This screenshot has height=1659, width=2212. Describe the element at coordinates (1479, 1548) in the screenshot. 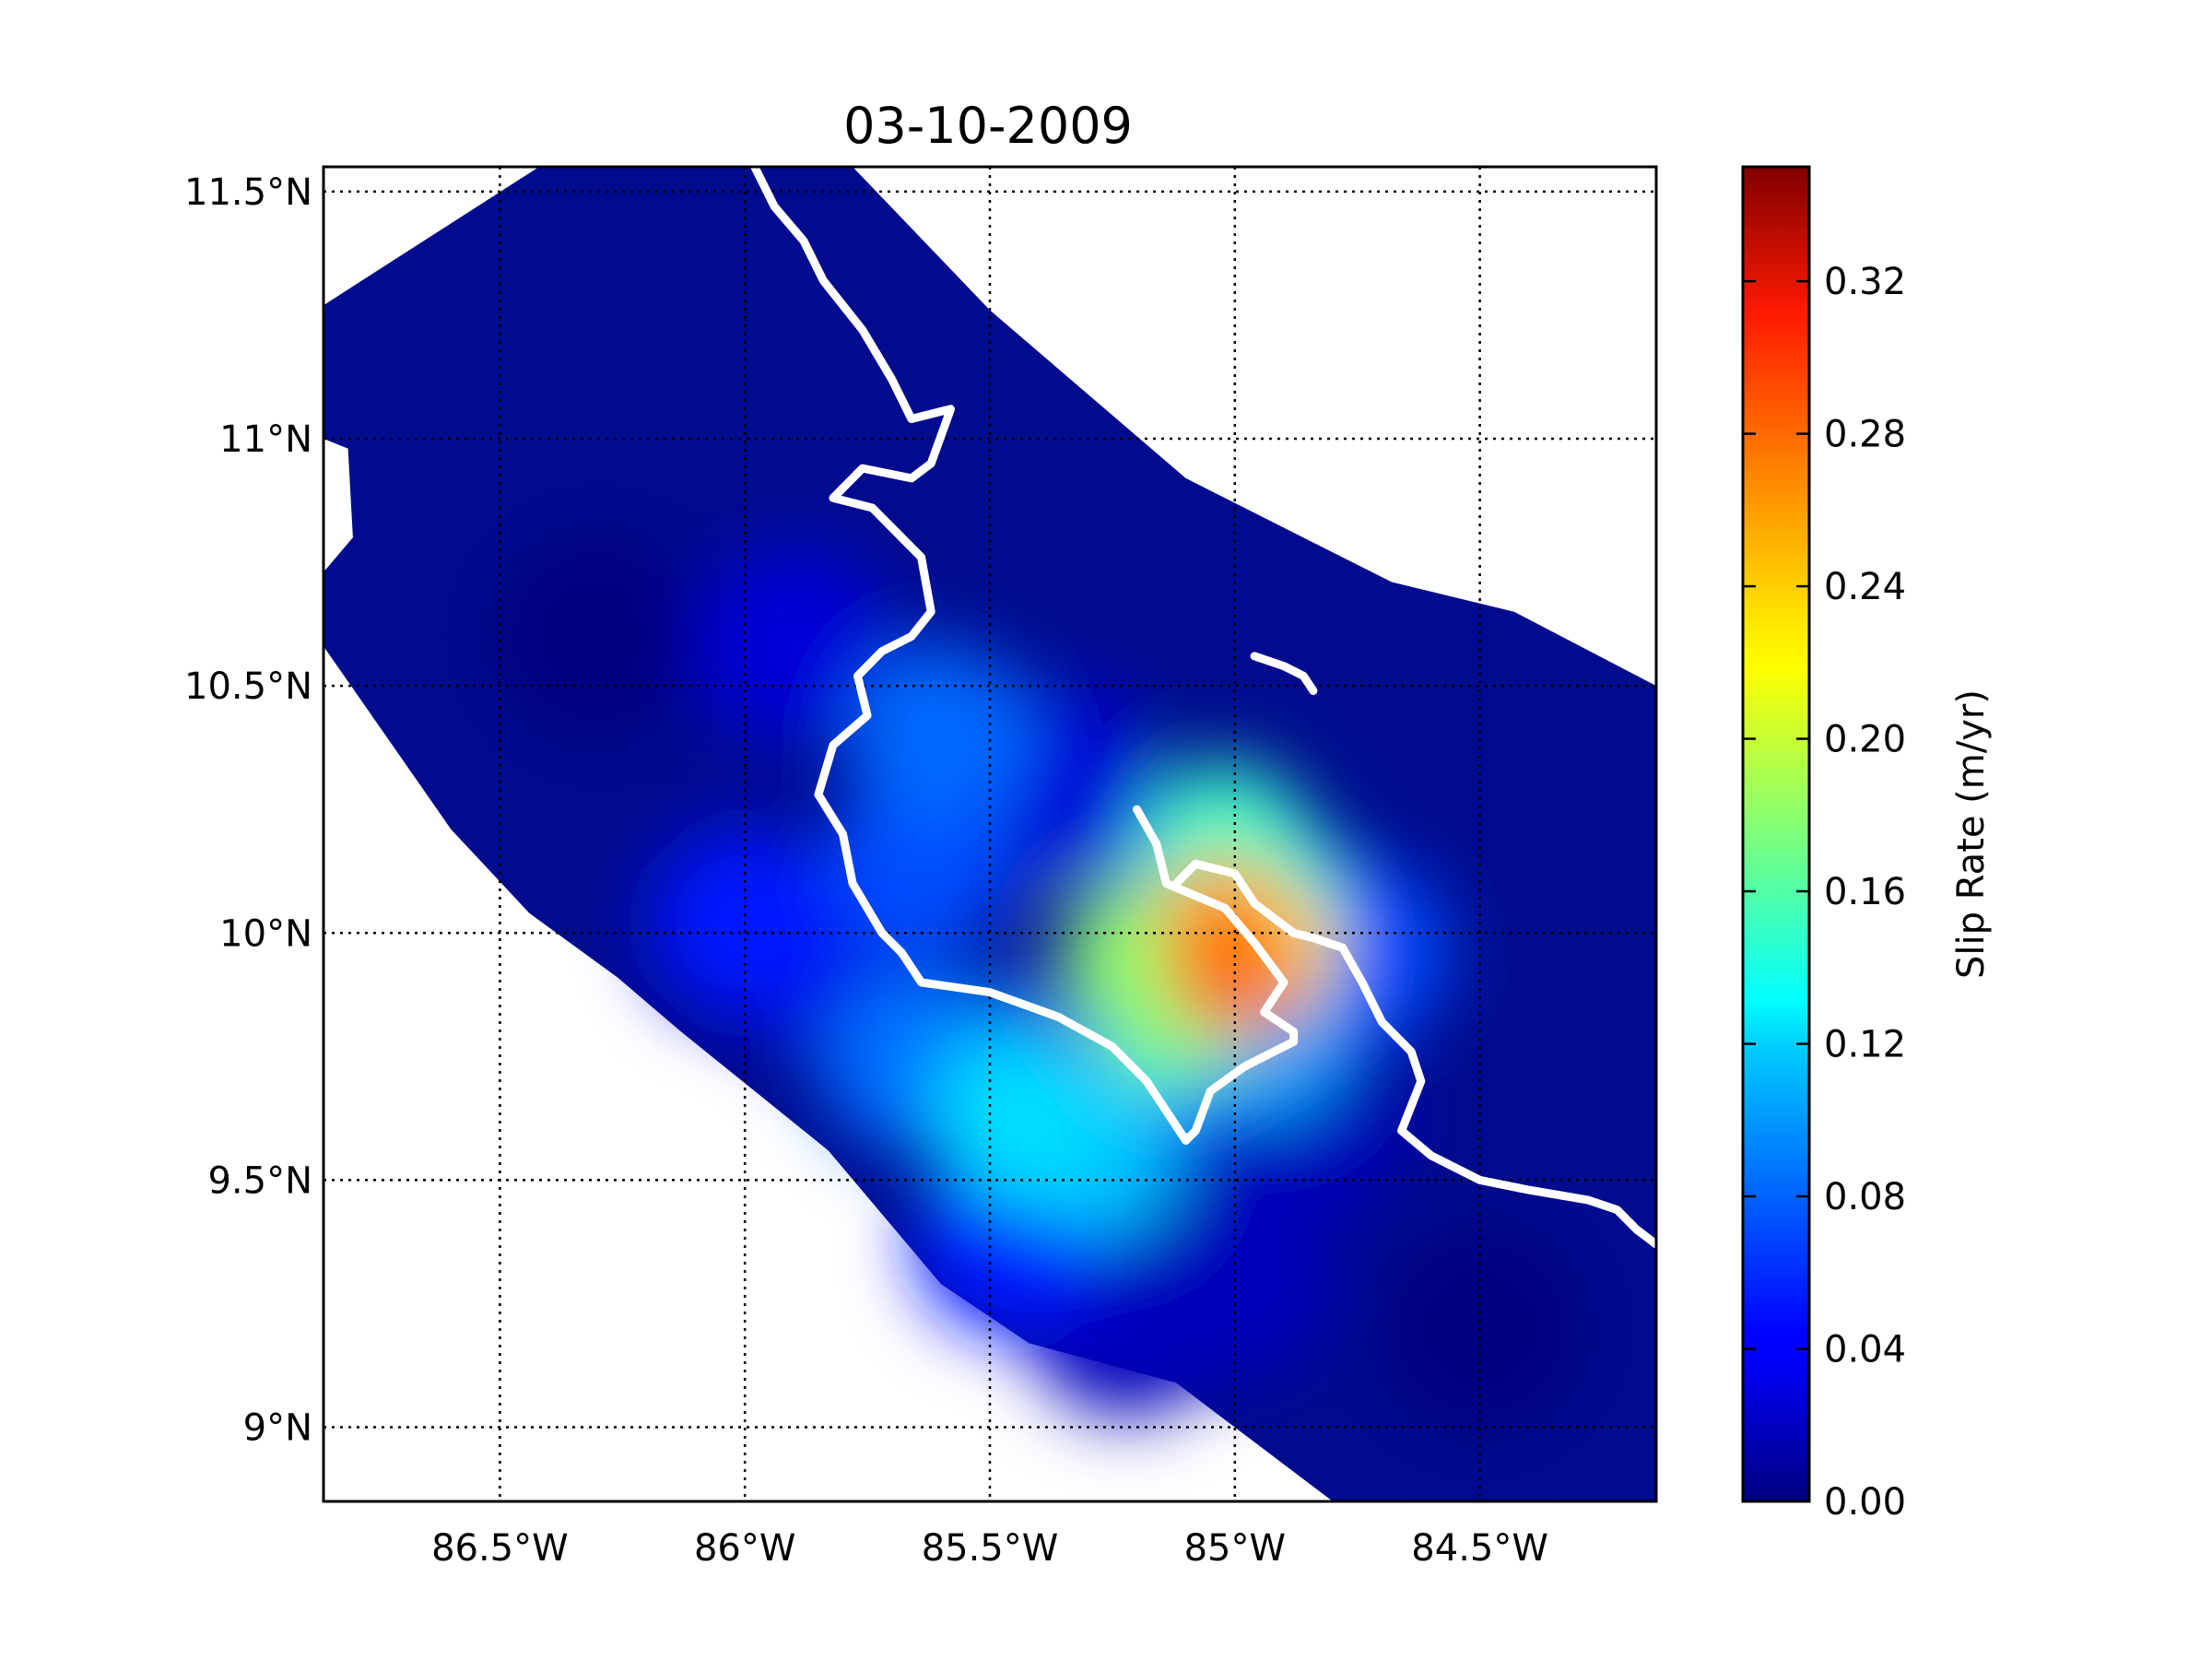

I see `x-tick-label-4: 84.5°W` at that location.